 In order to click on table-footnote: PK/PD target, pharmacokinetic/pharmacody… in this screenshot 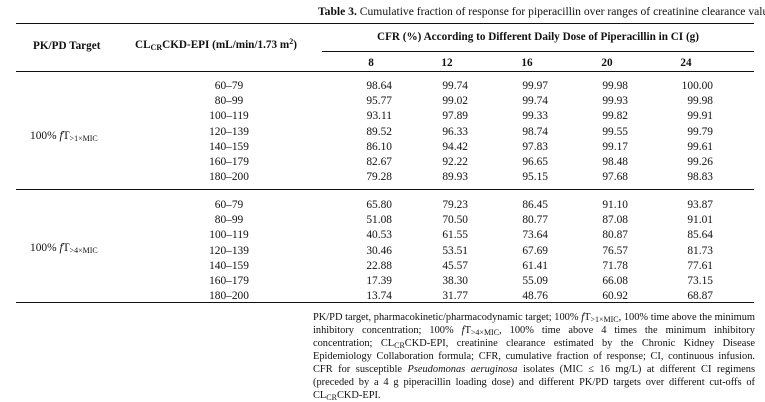, I will do `click(534, 357)`.